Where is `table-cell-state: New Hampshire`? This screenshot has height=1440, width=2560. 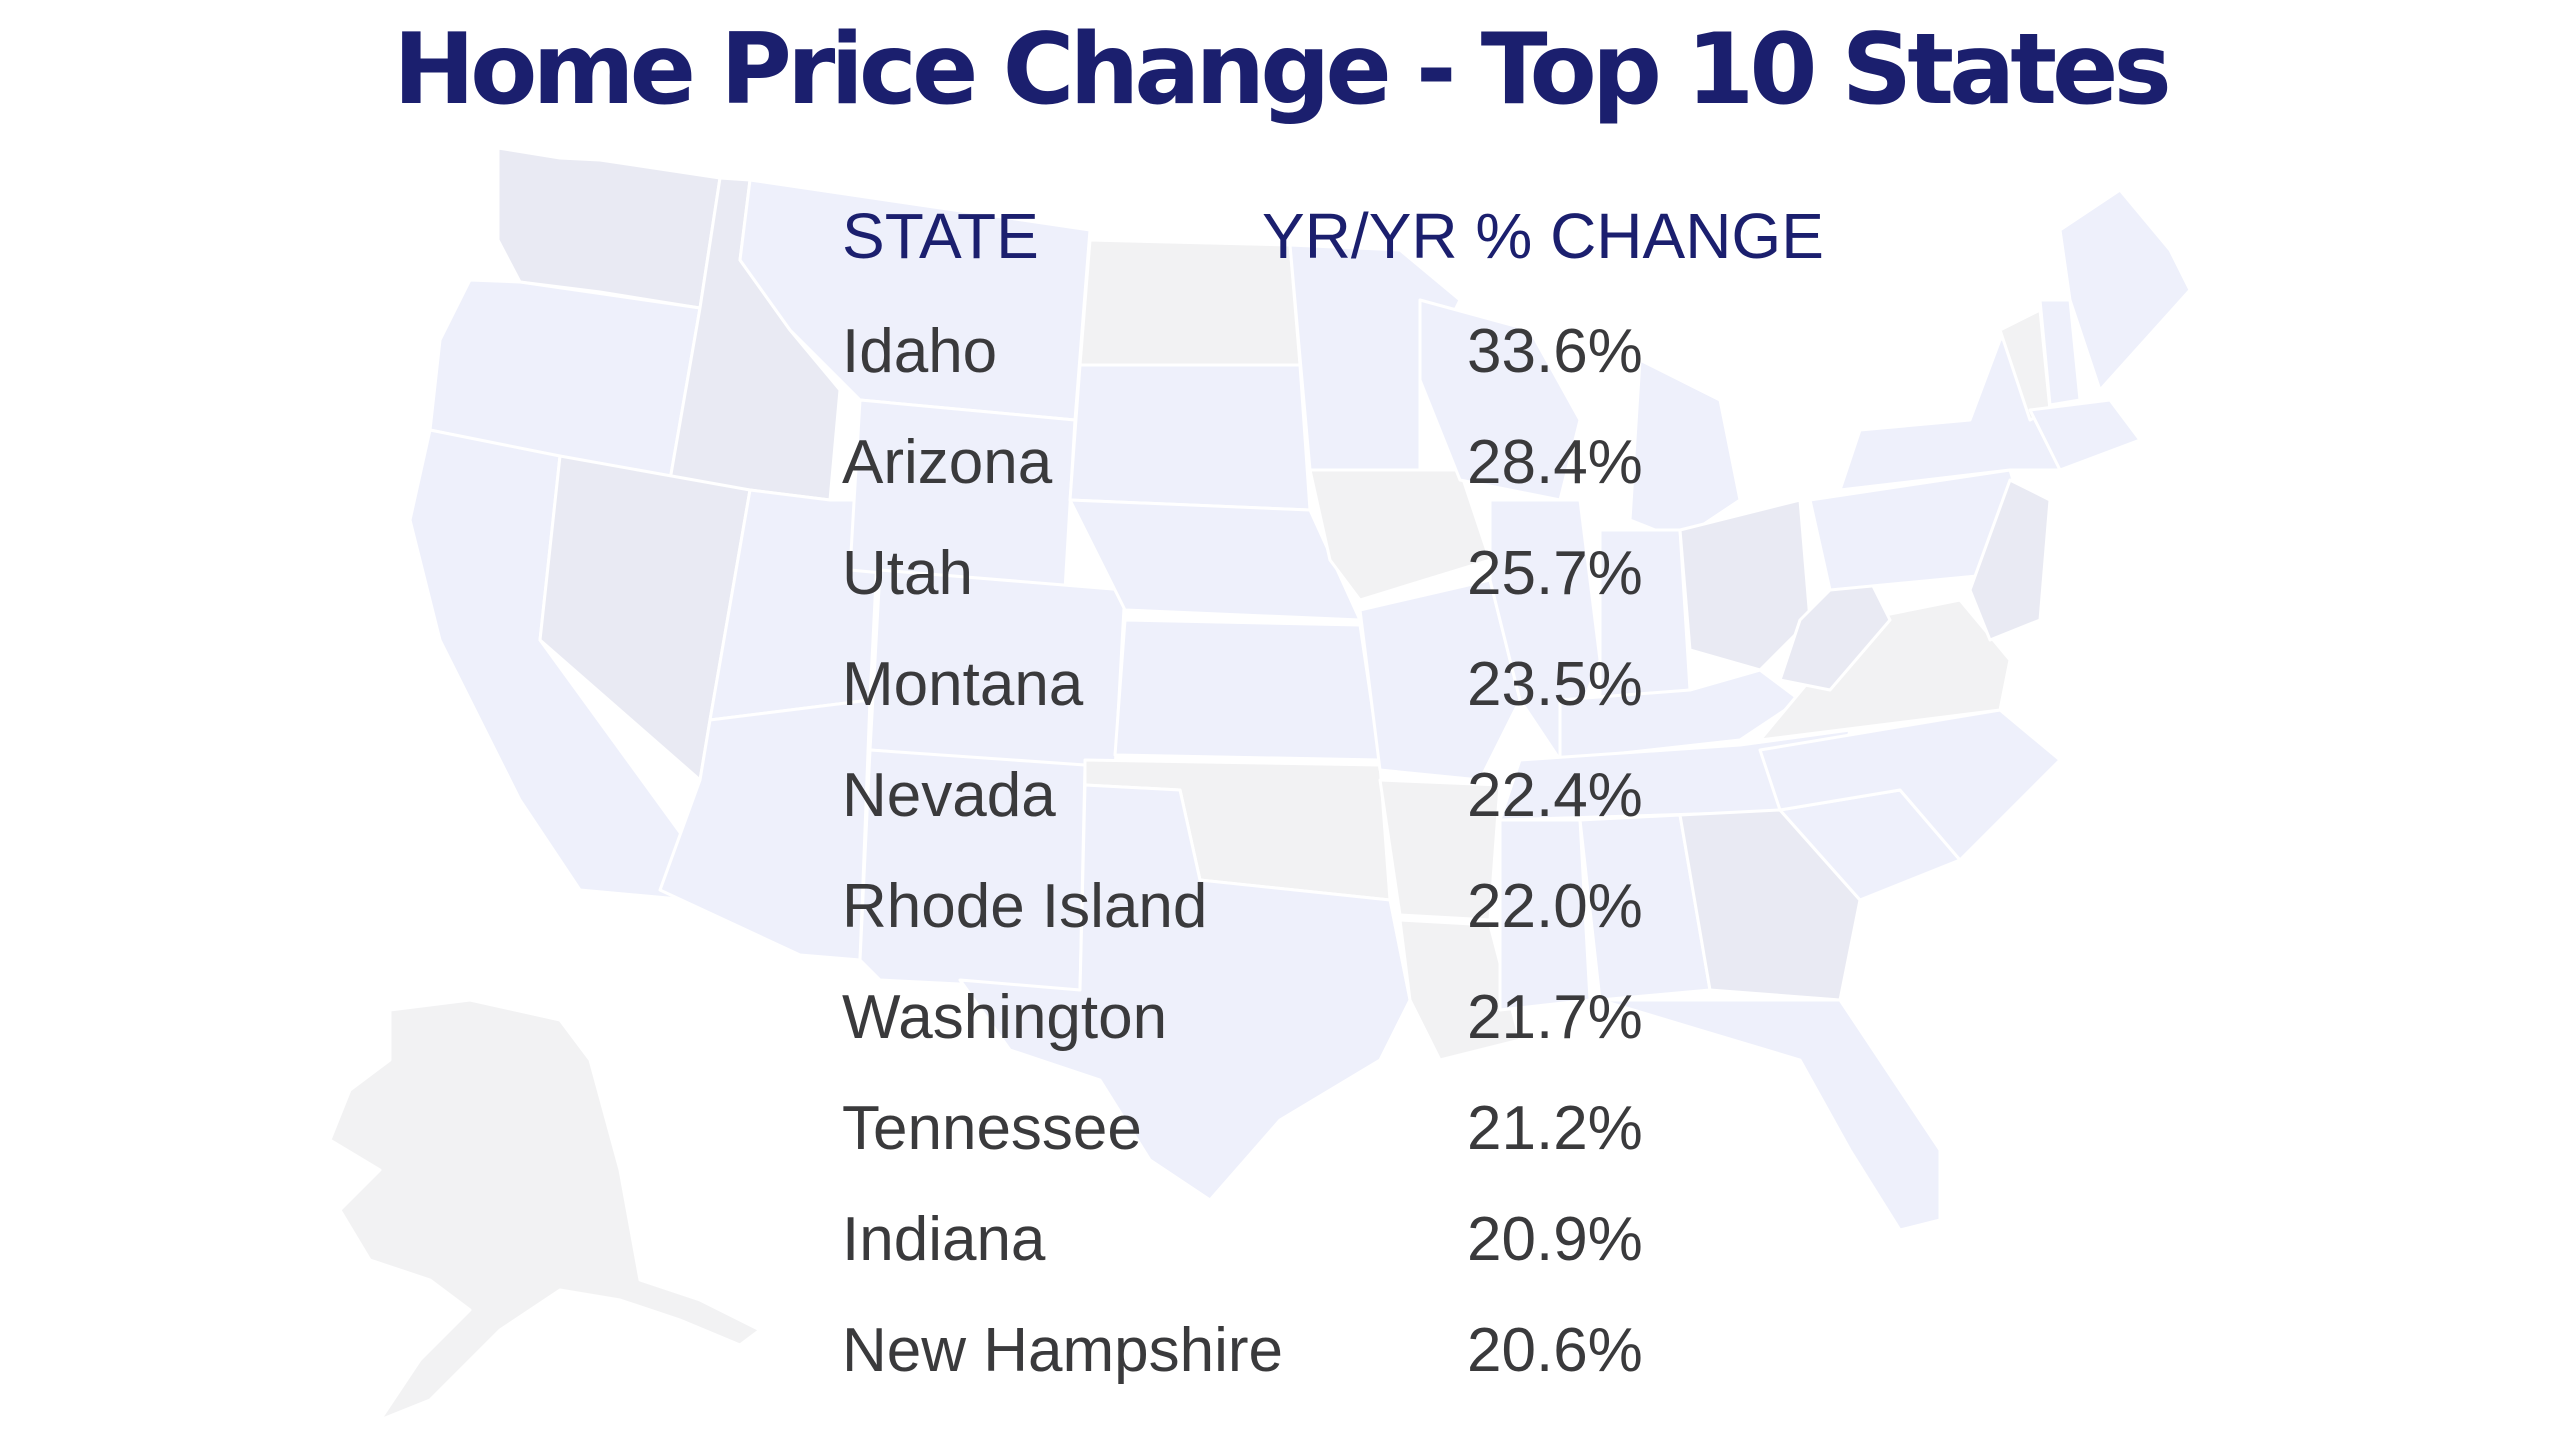 table-cell-state: New Hampshire is located at coordinates (1063, 1350).